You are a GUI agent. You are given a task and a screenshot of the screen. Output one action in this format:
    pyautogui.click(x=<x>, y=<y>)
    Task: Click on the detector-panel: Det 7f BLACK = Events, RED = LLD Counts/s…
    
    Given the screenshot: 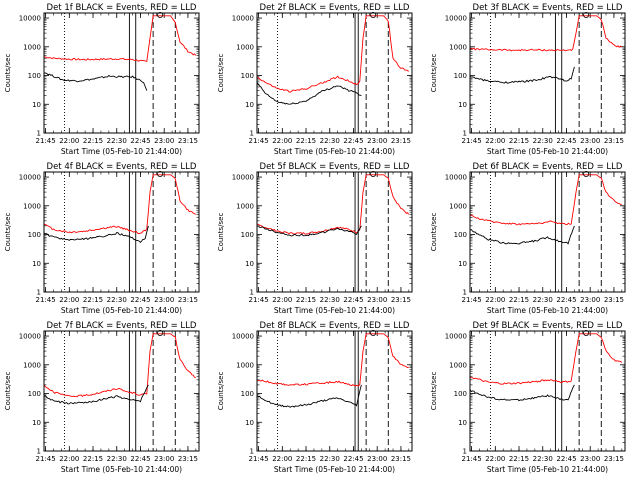 What is the action you would take?
    pyautogui.click(x=102, y=397)
    